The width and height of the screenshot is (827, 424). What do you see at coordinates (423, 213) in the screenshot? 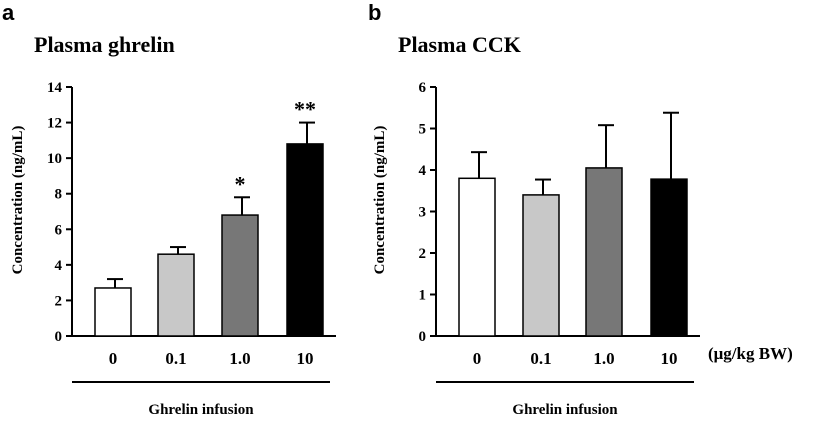
I see `y-tick-label: 3` at bounding box center [423, 213].